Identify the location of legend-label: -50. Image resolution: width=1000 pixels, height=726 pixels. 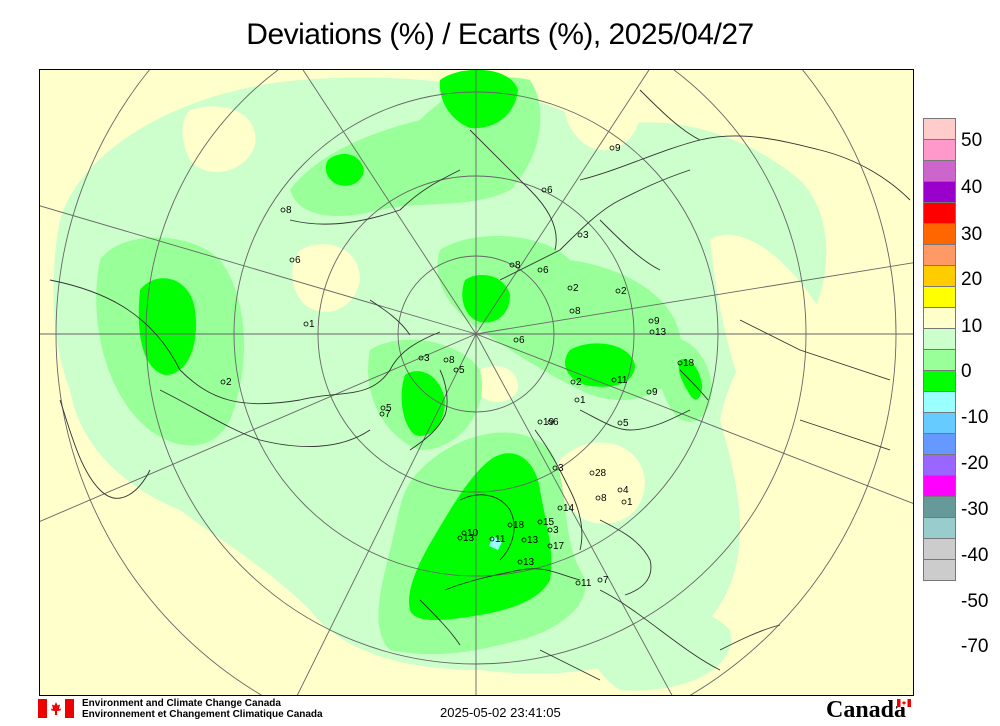
(975, 601).